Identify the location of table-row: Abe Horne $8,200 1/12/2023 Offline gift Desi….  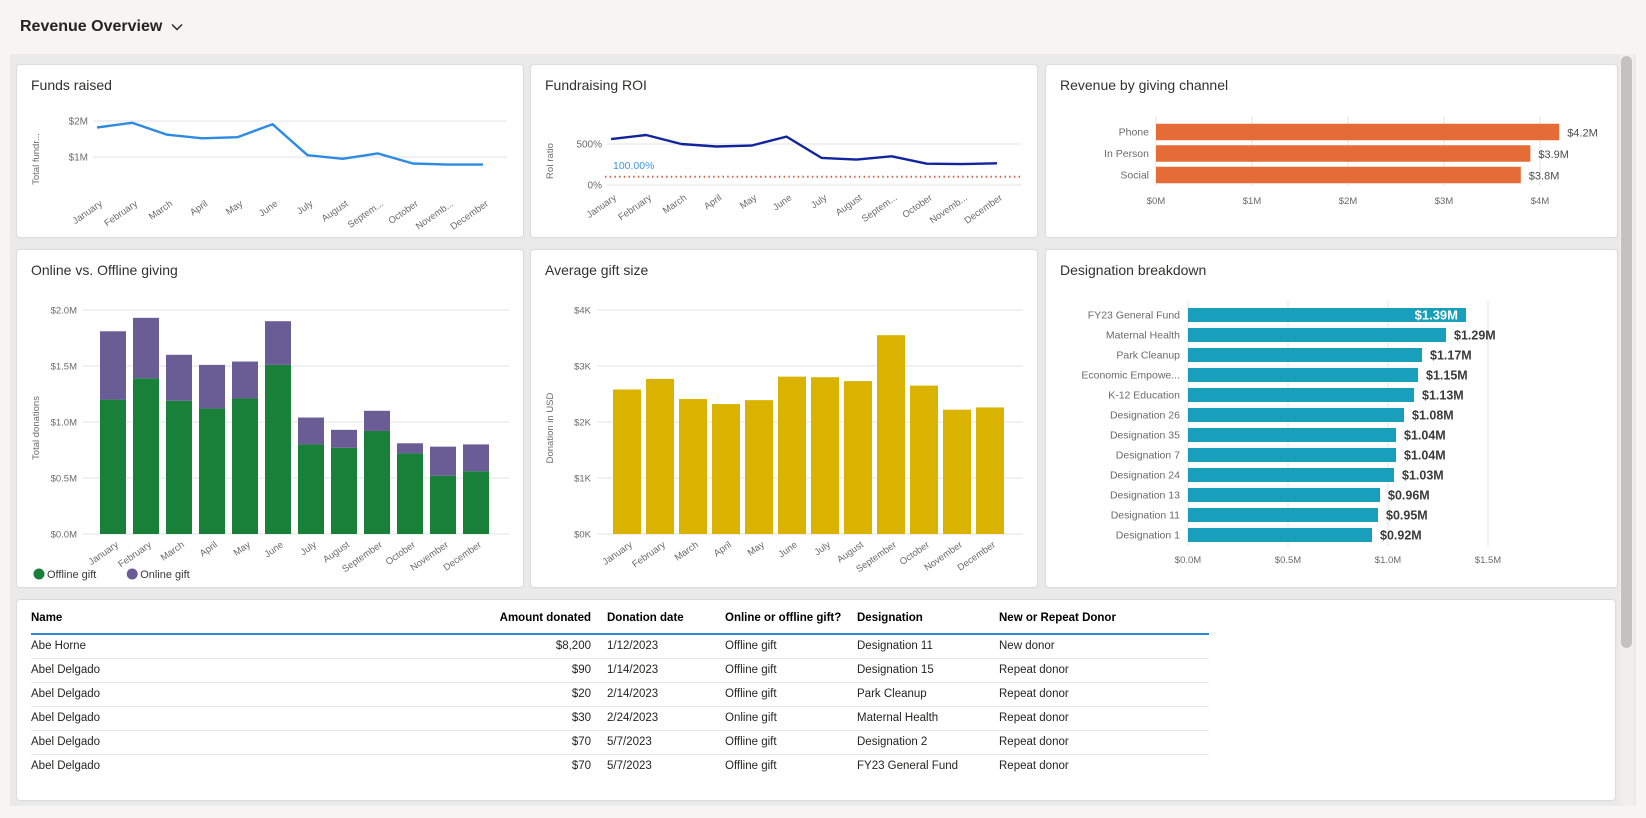
(620, 646).